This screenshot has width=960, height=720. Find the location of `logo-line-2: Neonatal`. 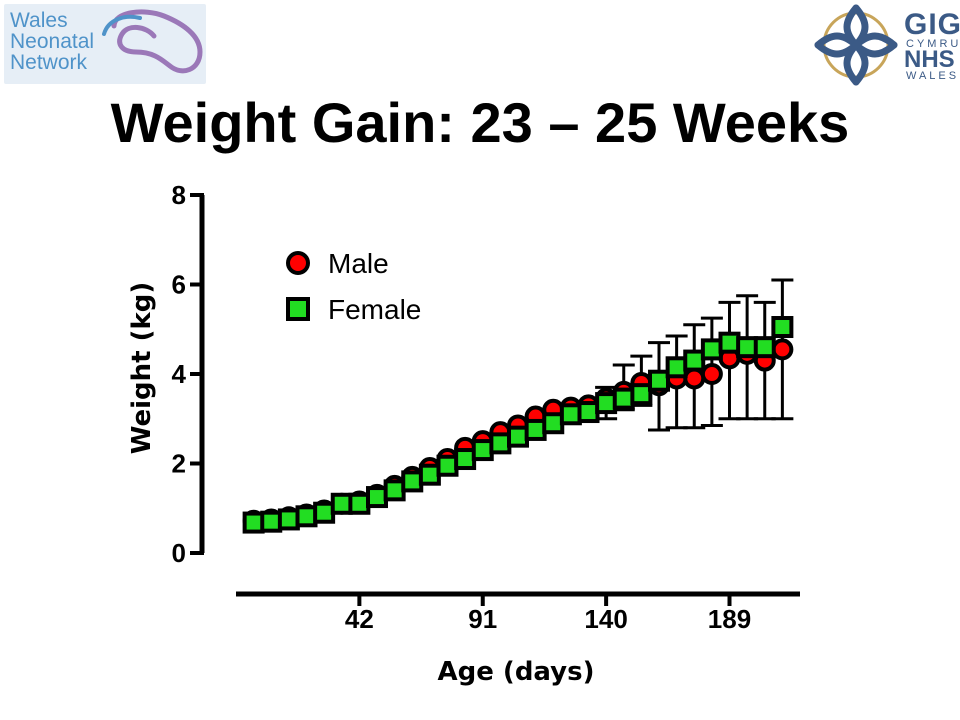

logo-line-2: Neonatal is located at coordinates (52, 41).